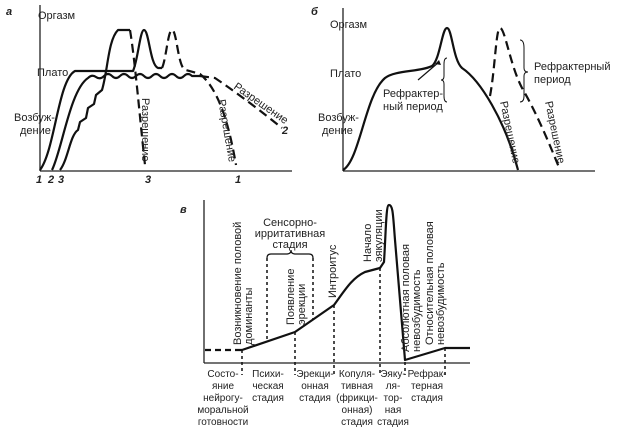 Image resolution: width=620 pixels, height=428 pixels. Describe the element at coordinates (524, 71) in the screenshot. I see `refractory-outer-brace` at that location.